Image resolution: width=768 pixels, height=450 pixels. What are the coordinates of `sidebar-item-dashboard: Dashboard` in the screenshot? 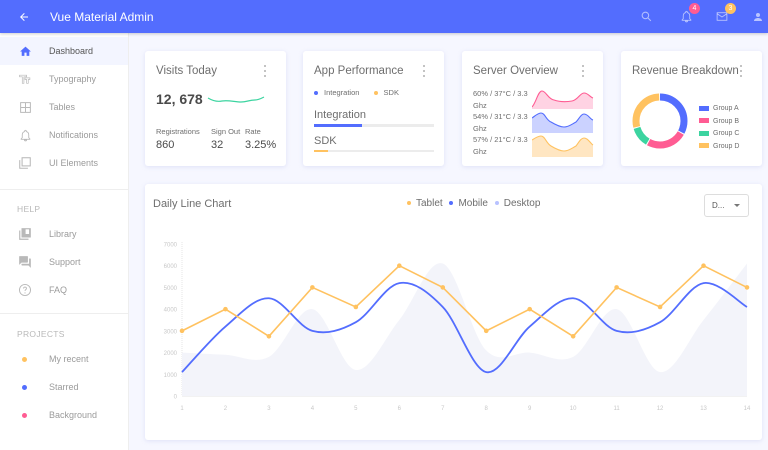 It's located at (64, 51).